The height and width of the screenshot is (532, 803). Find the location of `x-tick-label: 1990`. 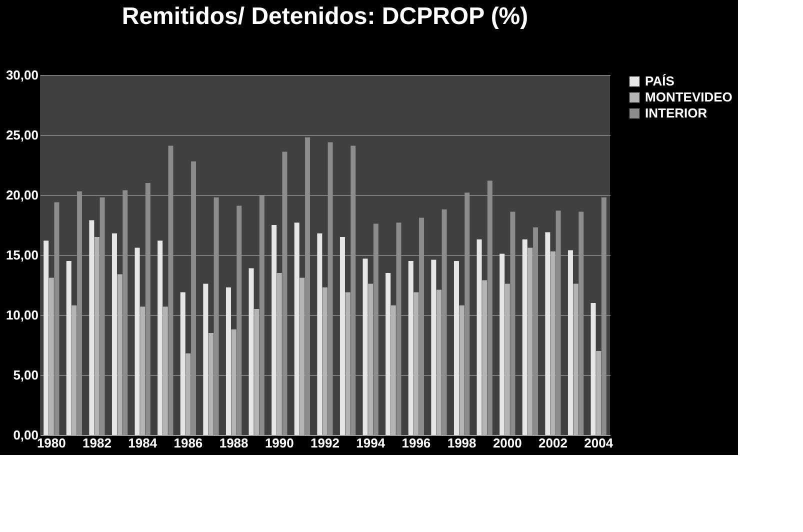

x-tick-label: 1990 is located at coordinates (279, 443).